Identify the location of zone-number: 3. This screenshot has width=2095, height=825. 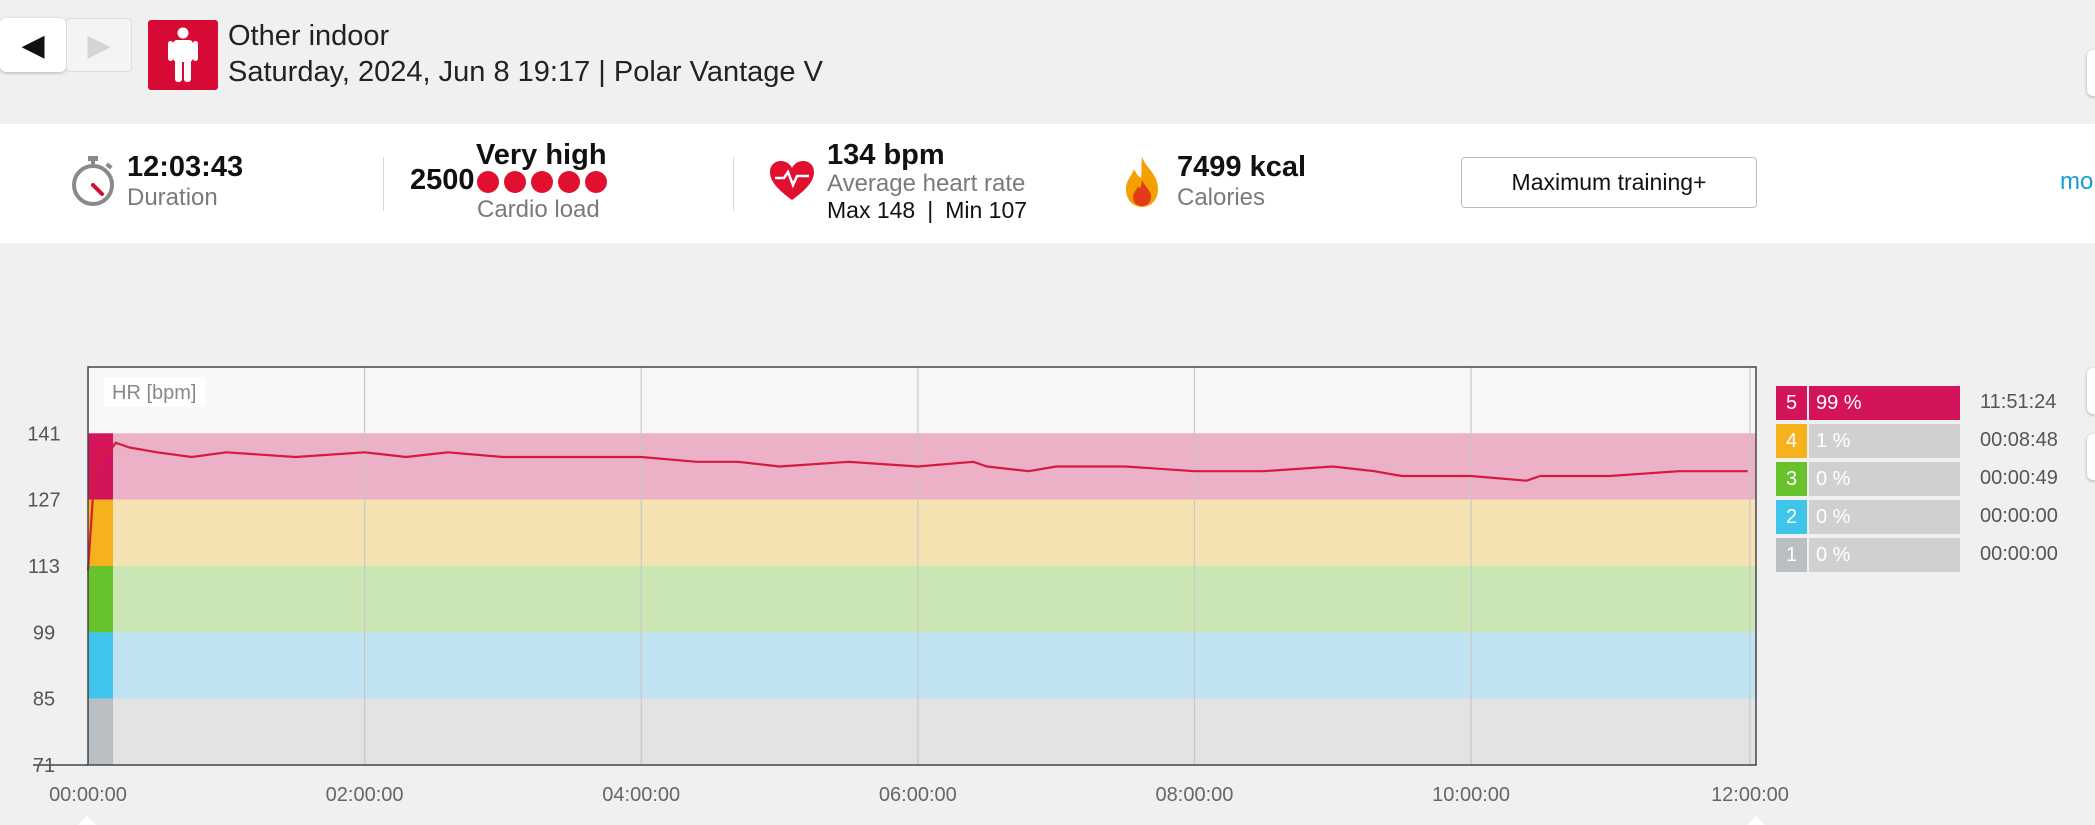
(1791, 479).